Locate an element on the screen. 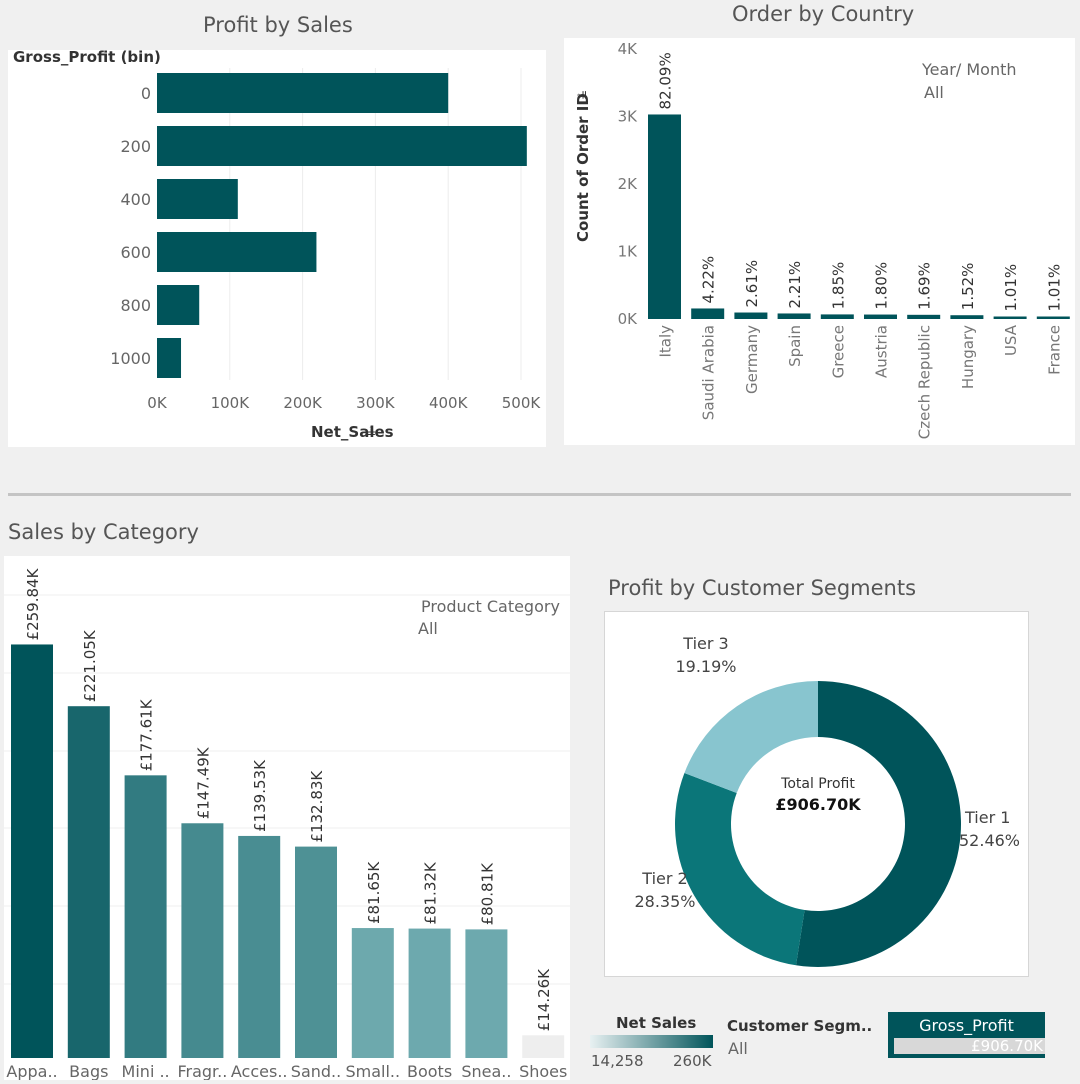 This screenshot has width=1080, height=1084. gross-profit-kpi-value: £906.70K is located at coordinates (1007, 1046).